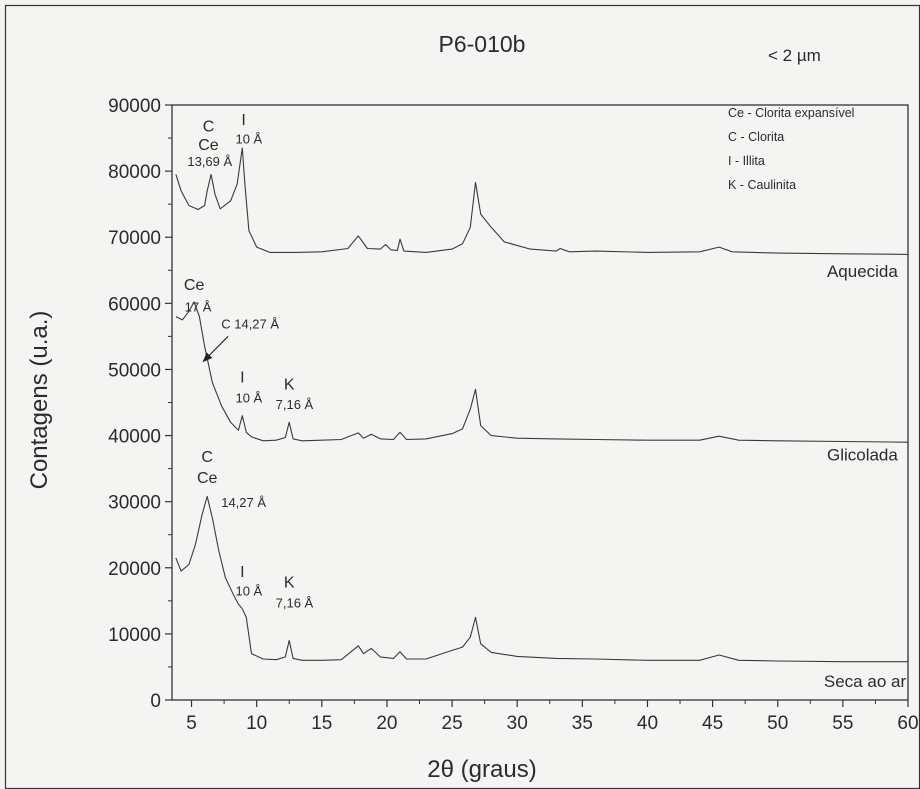 The height and width of the screenshot is (789, 920). I want to click on x-tick-label: 55, so click(842, 723).